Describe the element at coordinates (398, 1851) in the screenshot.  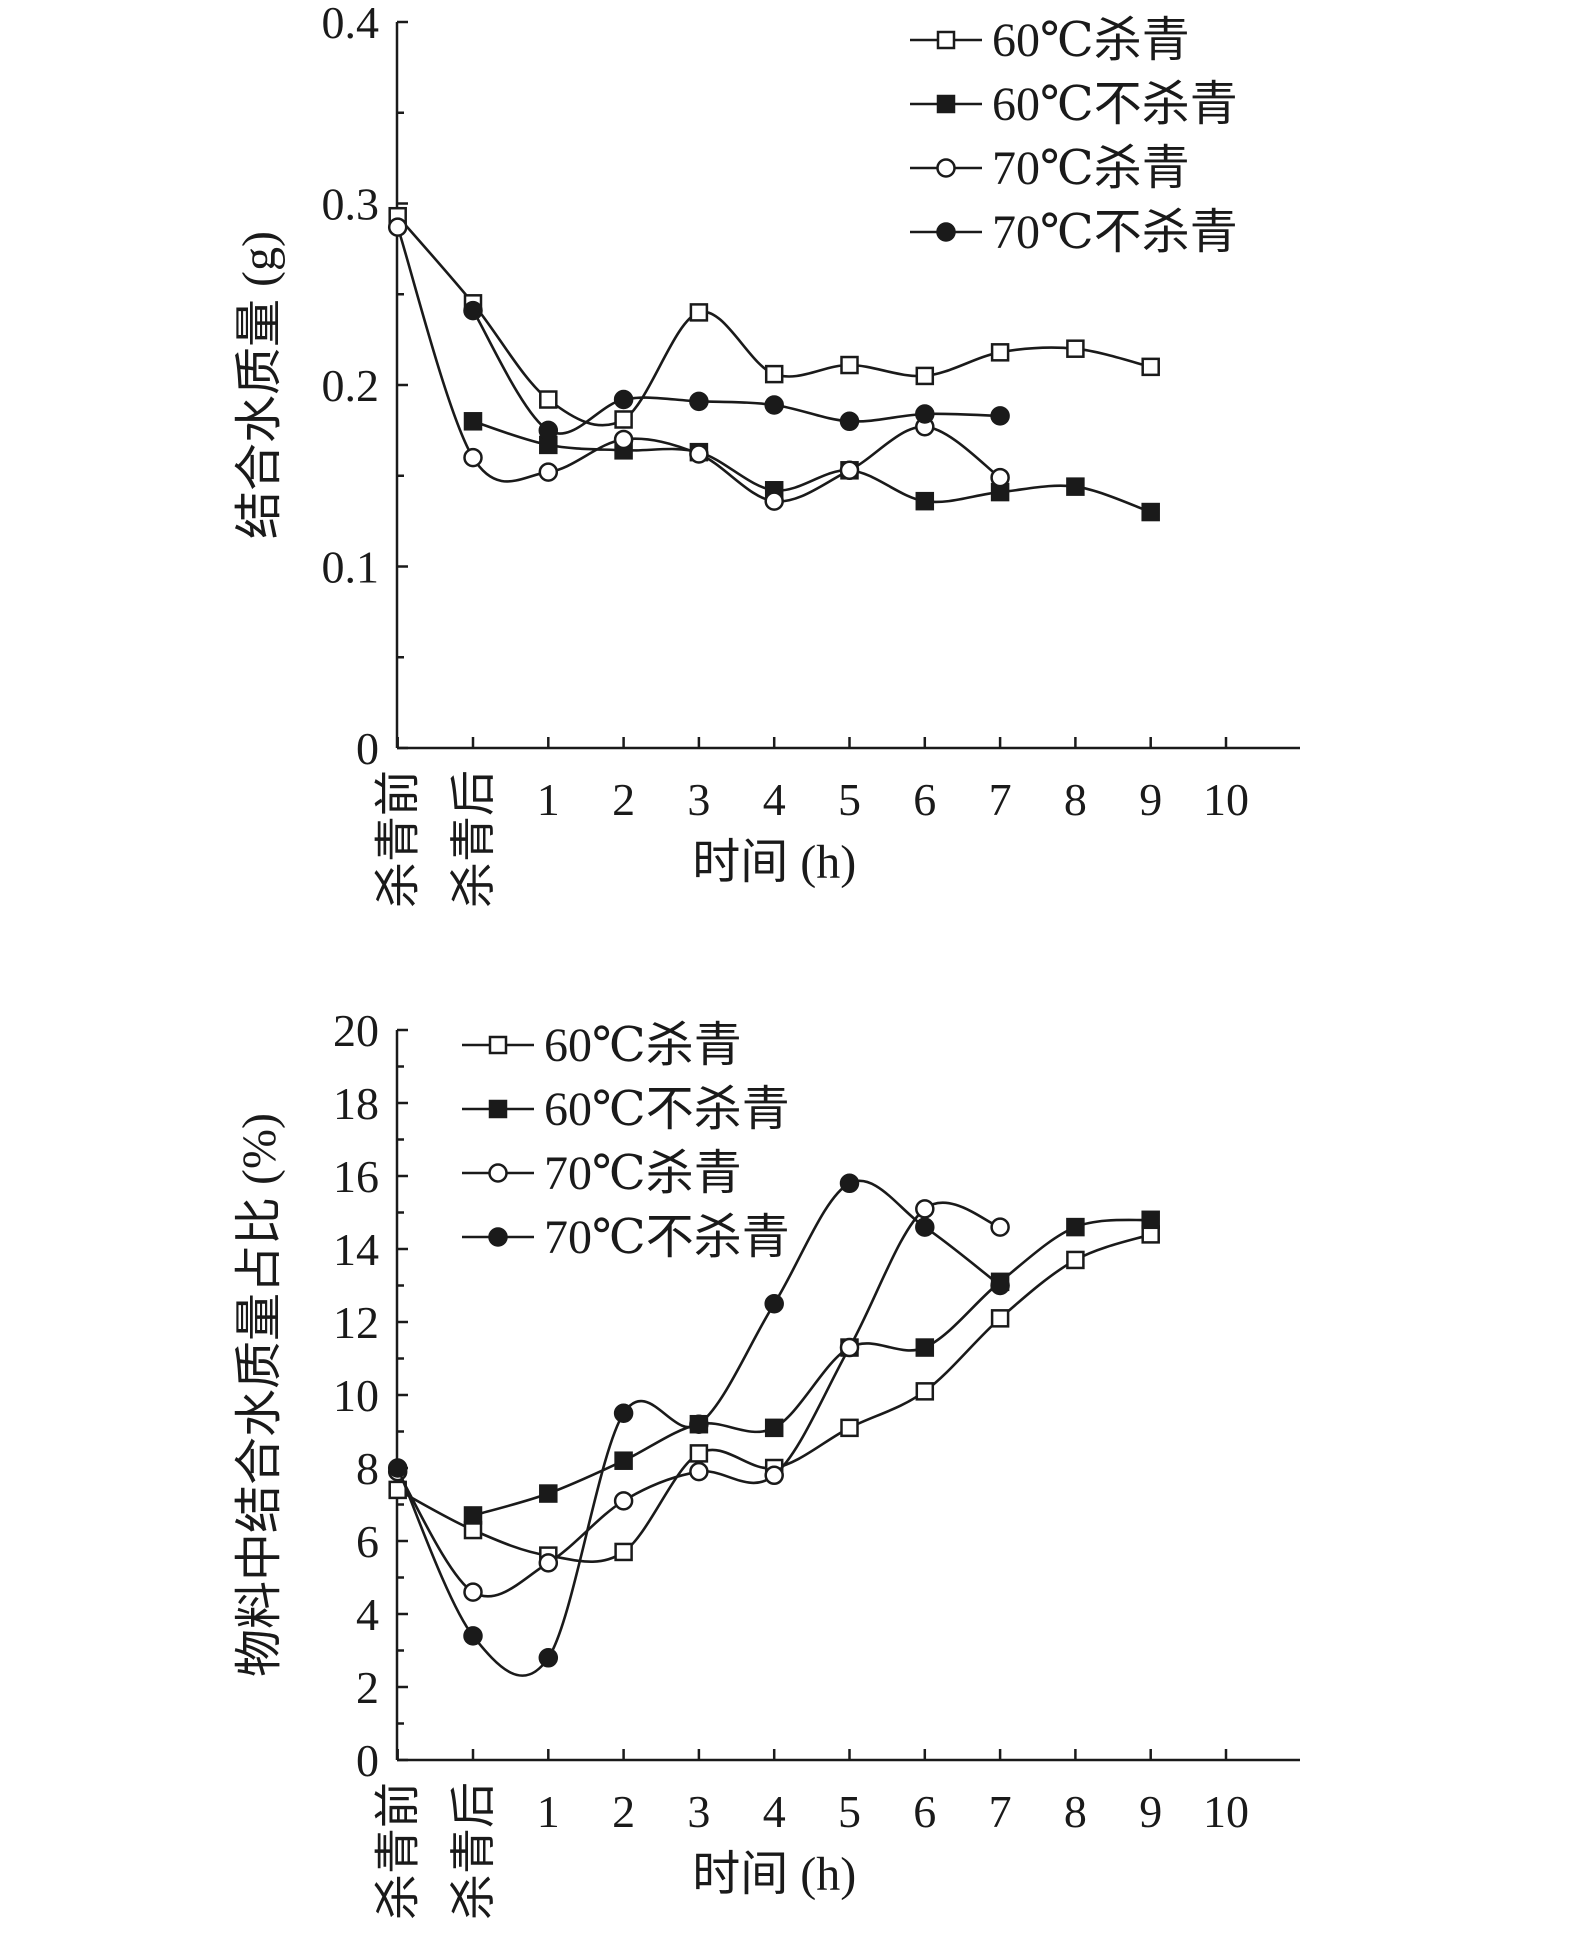
I see `x-tick-label-vertical: 杀青前` at that location.